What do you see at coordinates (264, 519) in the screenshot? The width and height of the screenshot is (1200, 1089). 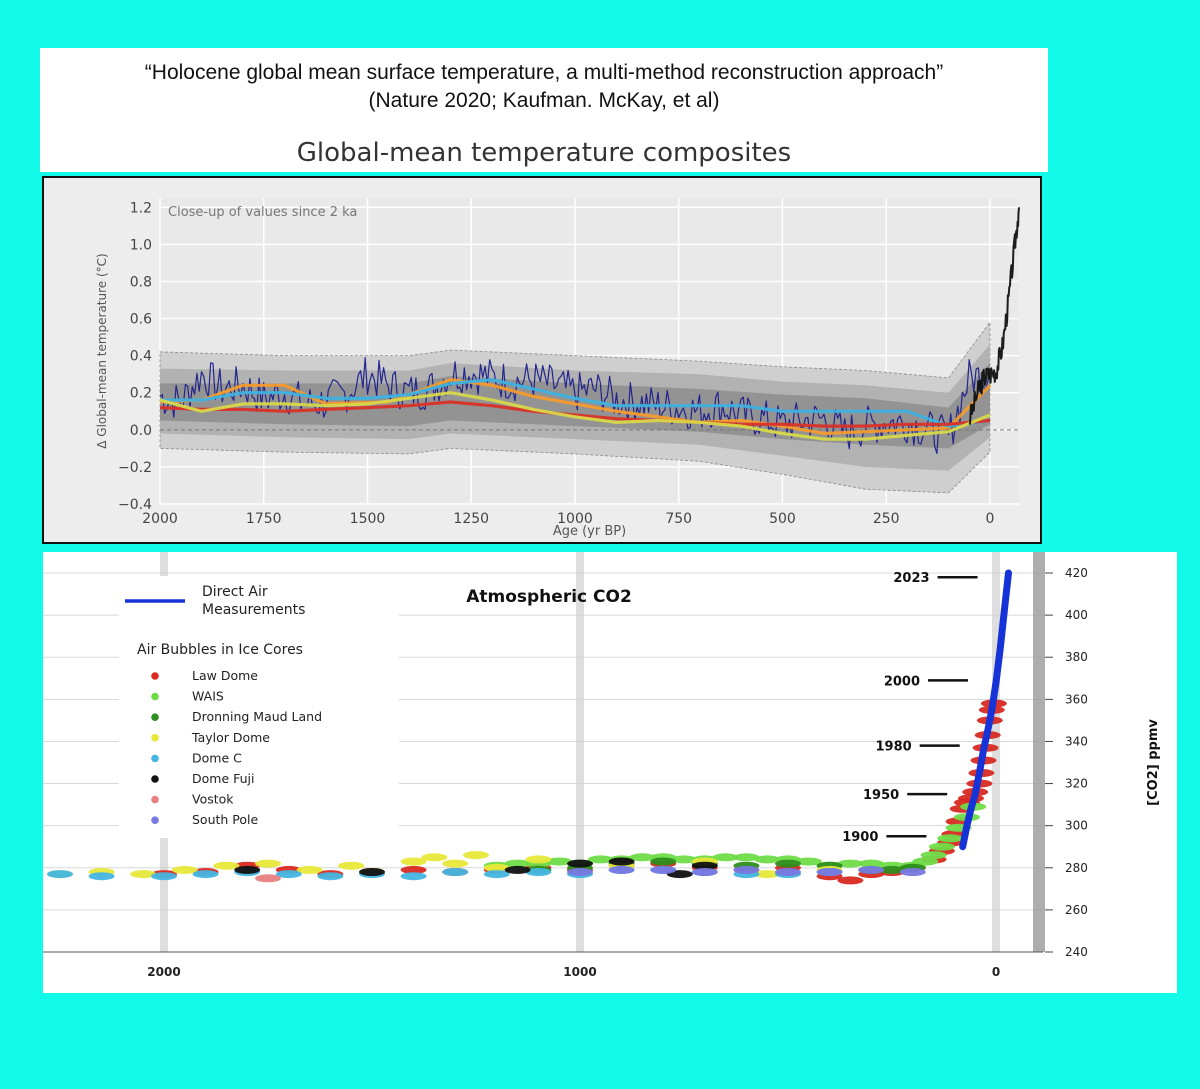 I see `x-tick-label: 1750` at bounding box center [264, 519].